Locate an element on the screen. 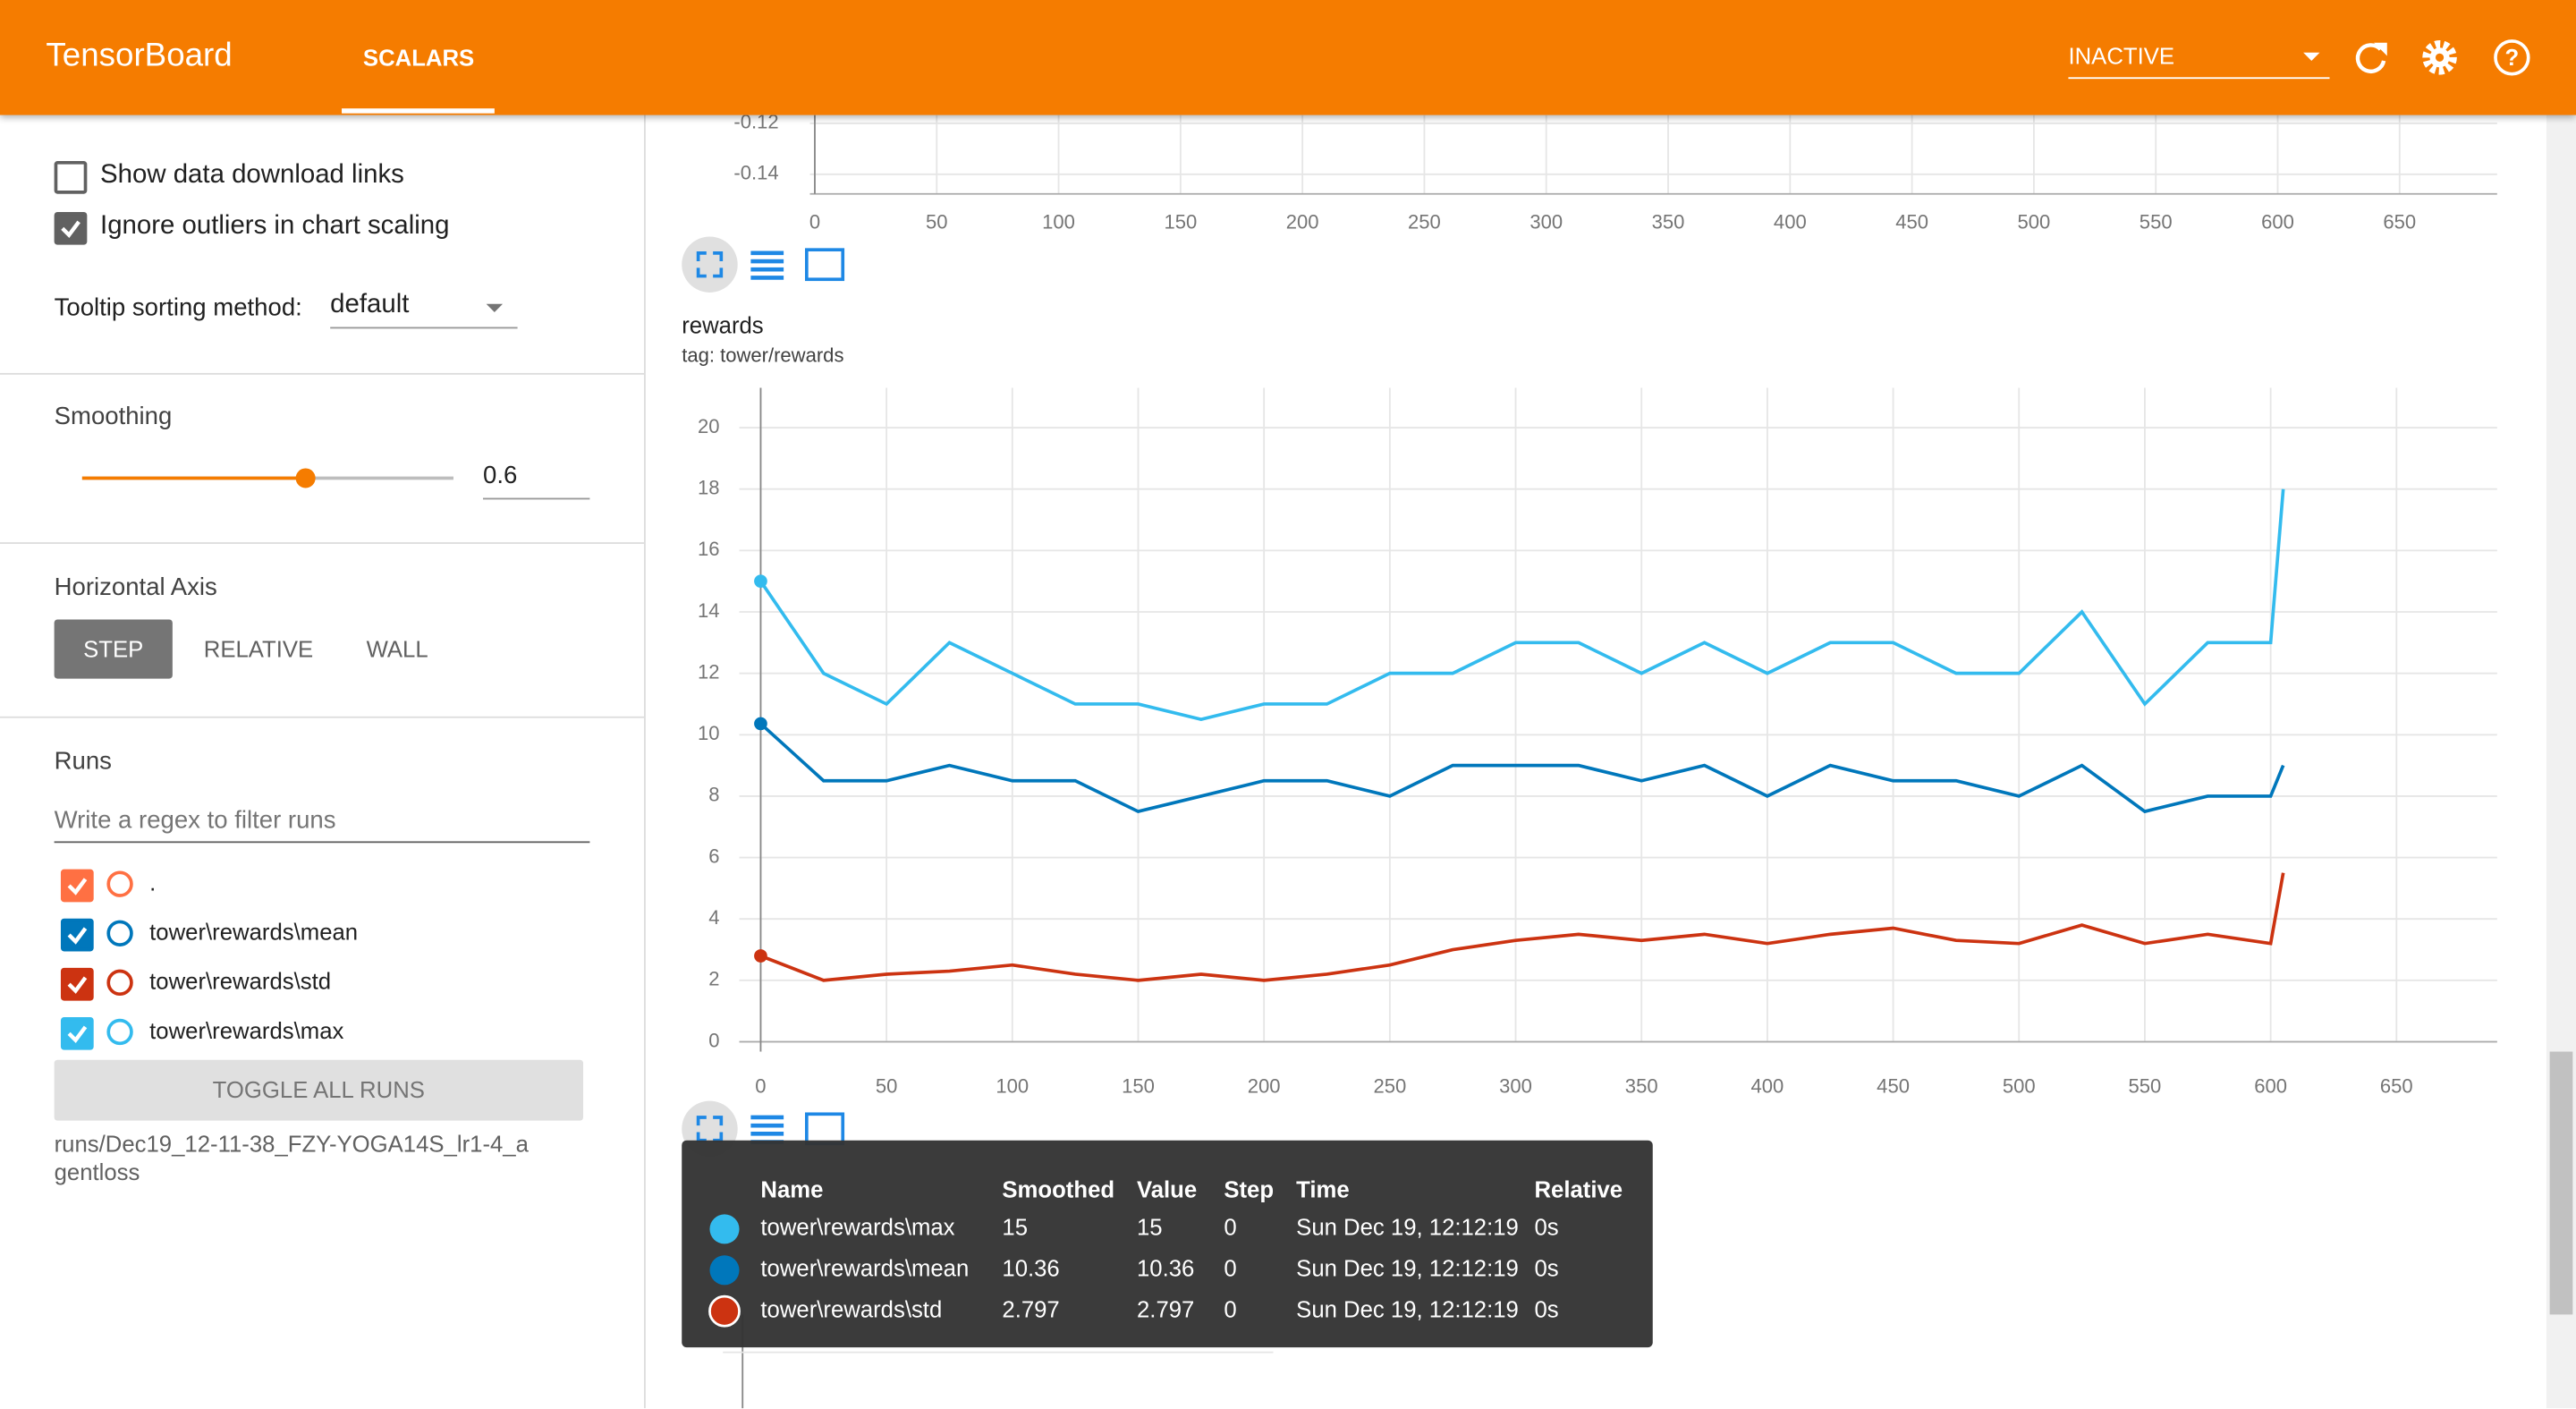 The height and width of the screenshot is (1409, 2576). tooltip-header: Name is located at coordinates (791, 1190).